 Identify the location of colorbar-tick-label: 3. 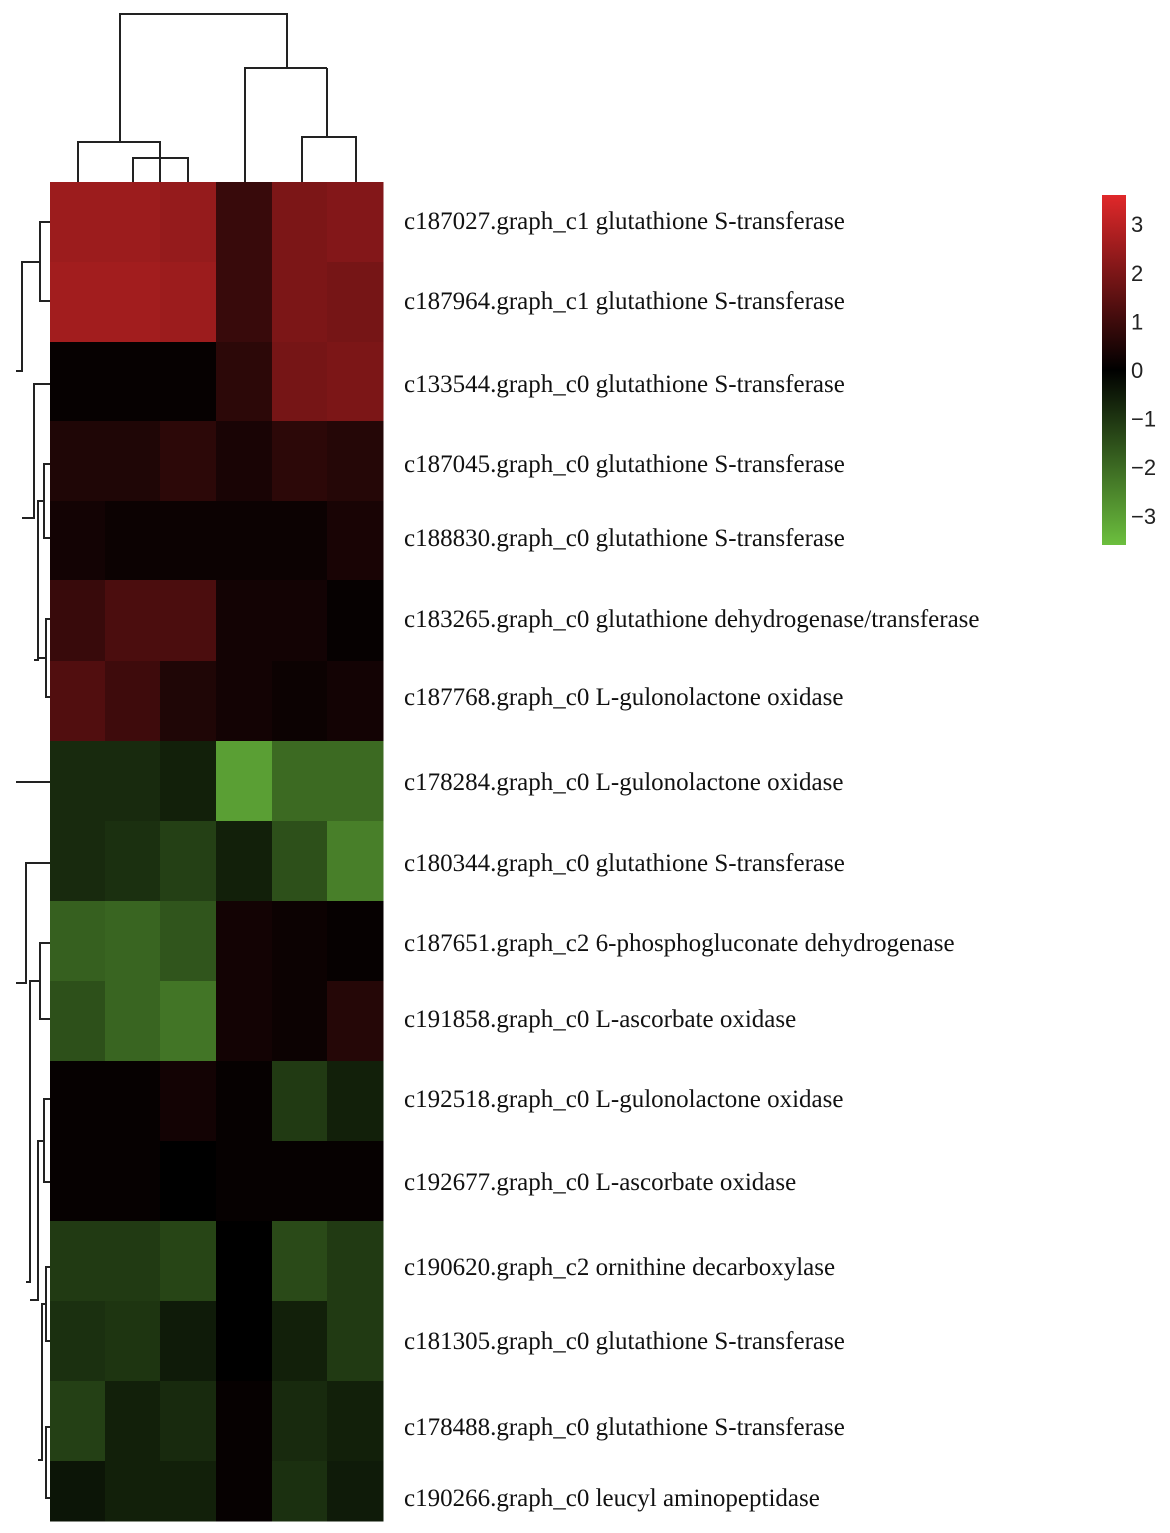
(1137, 224).